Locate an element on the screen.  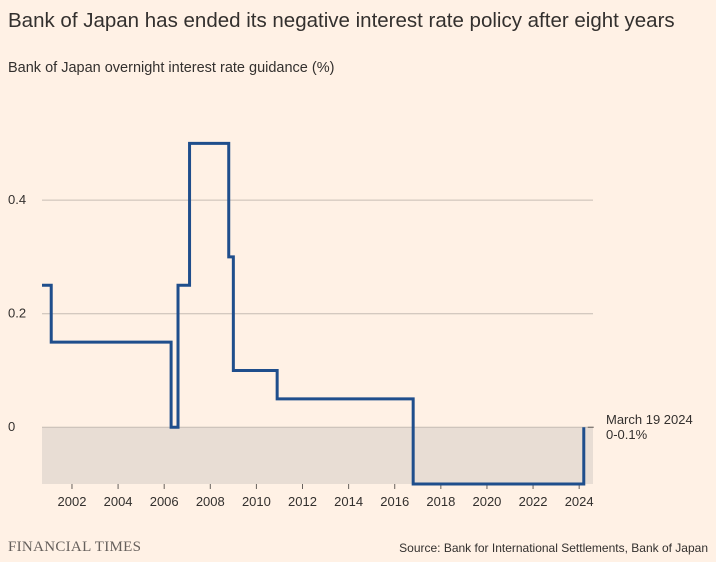
x-tick-label: 2020 is located at coordinates (486, 501).